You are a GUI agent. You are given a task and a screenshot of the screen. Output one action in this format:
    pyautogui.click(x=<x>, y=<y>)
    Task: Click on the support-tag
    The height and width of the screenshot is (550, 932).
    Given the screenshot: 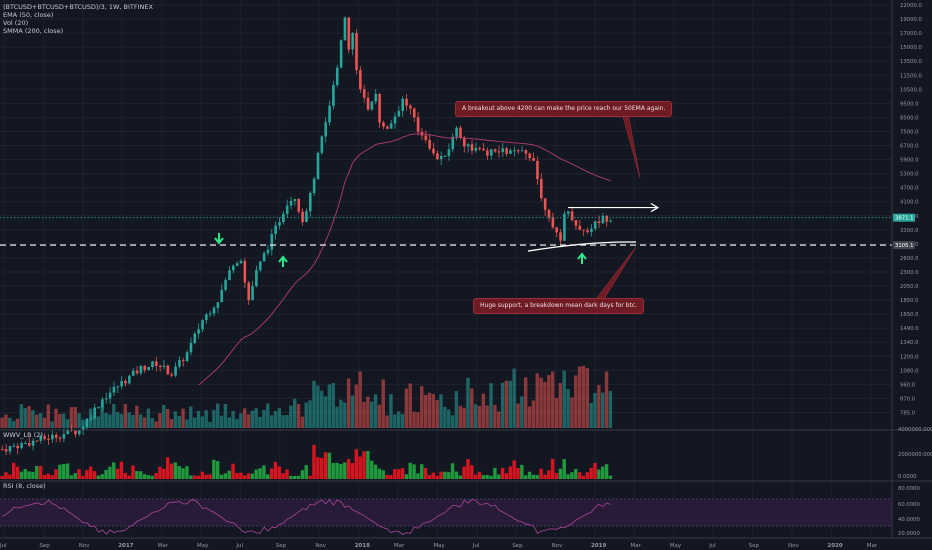 What is the action you would take?
    pyautogui.click(x=904, y=245)
    